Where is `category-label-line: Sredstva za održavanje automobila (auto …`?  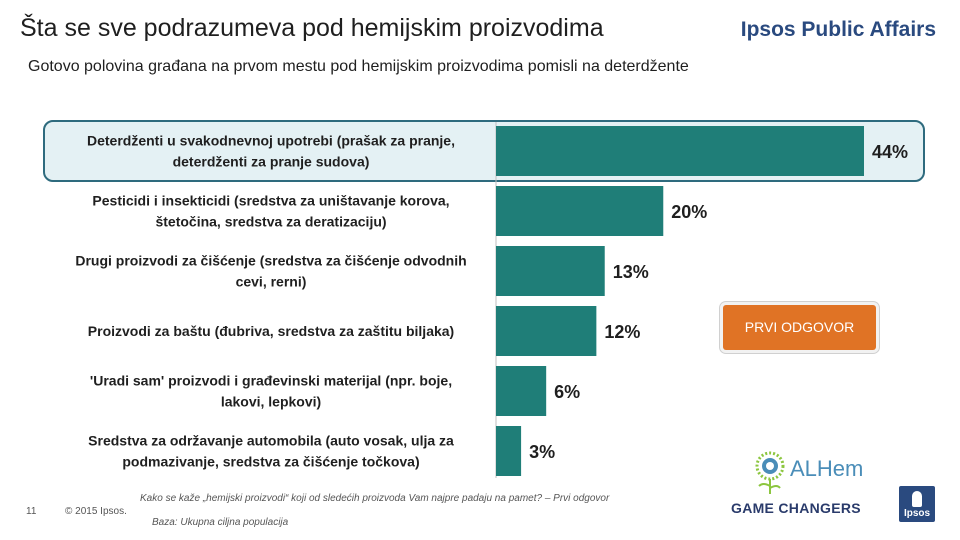
category-label-line: Sredstva za održavanje automobila (auto … is located at coordinates (271, 441).